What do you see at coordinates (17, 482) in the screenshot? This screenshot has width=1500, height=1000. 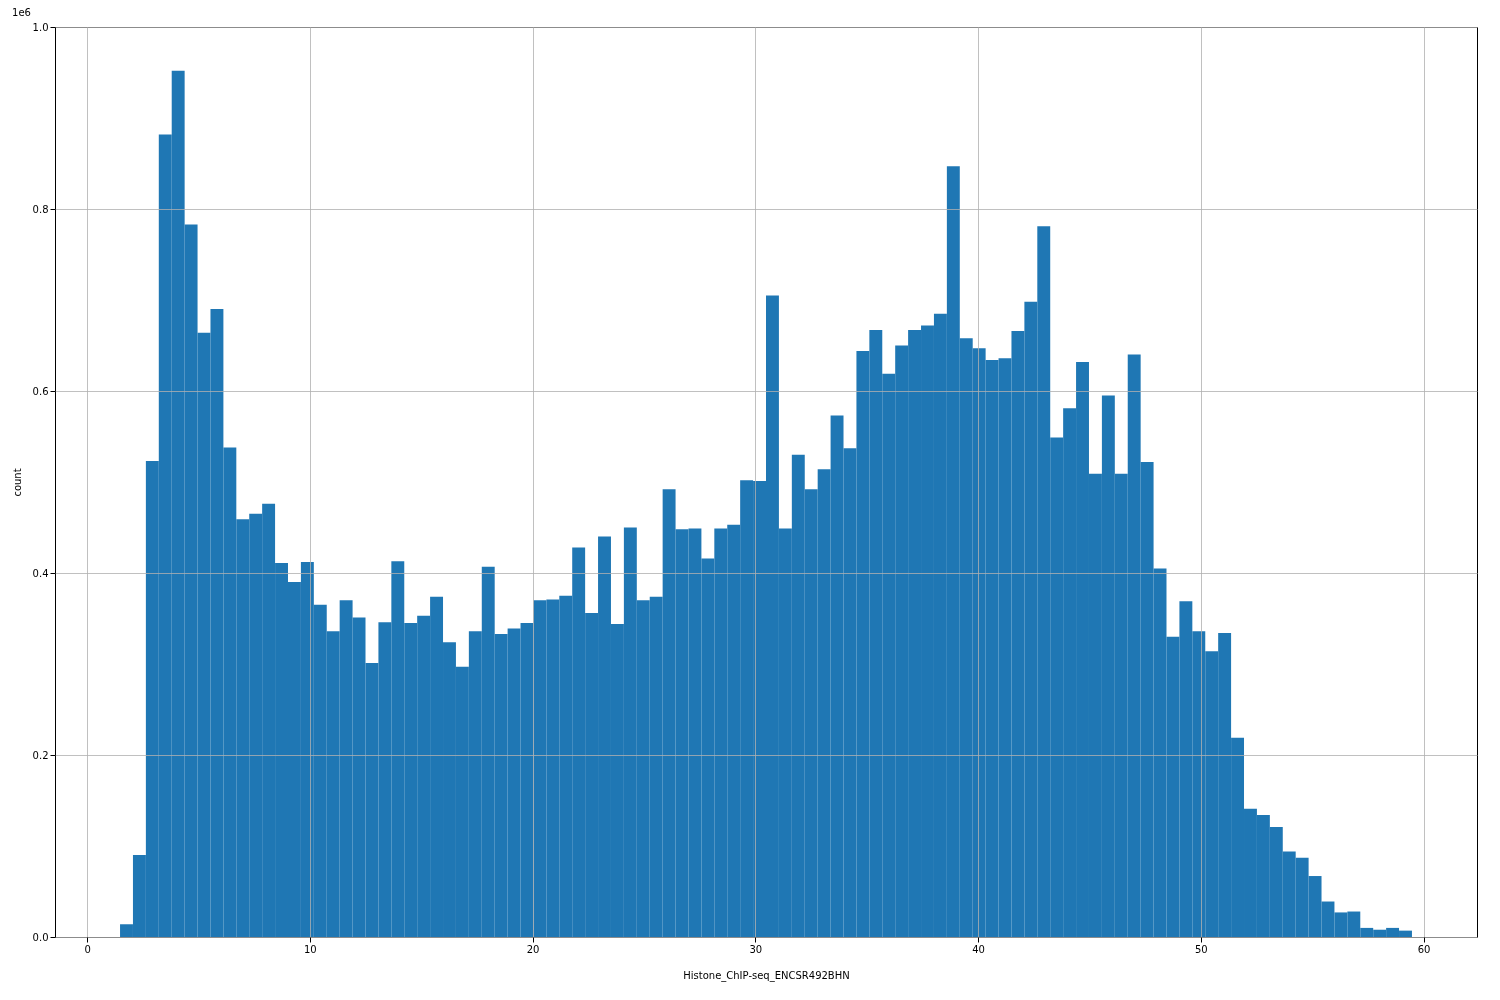 I see `y-axis-title: count` at bounding box center [17, 482].